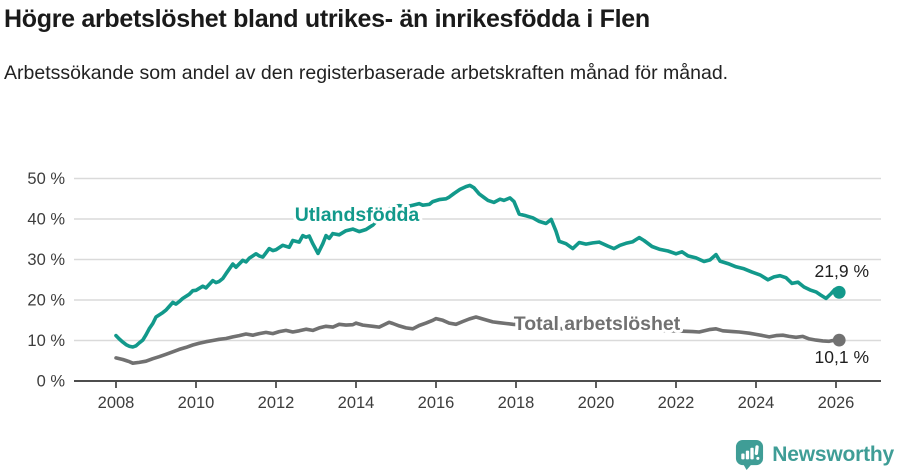 Image resolution: width=900 pixels, height=474 pixels. I want to click on x-tick-label: 2024, so click(756, 403).